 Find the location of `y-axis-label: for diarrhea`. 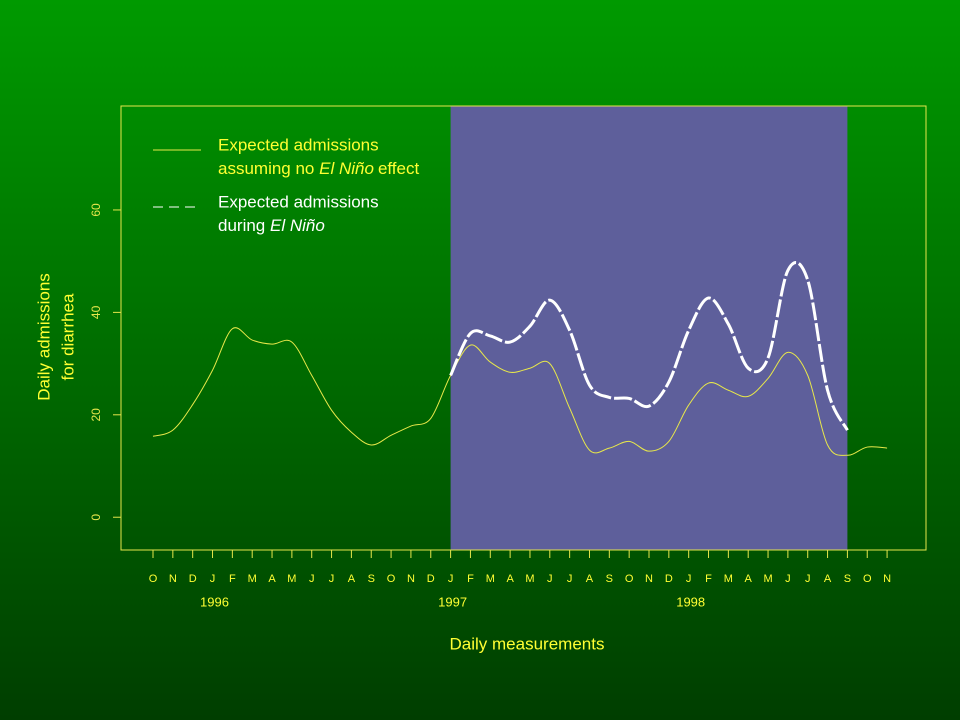

y-axis-label: for diarrhea is located at coordinates (67, 336).